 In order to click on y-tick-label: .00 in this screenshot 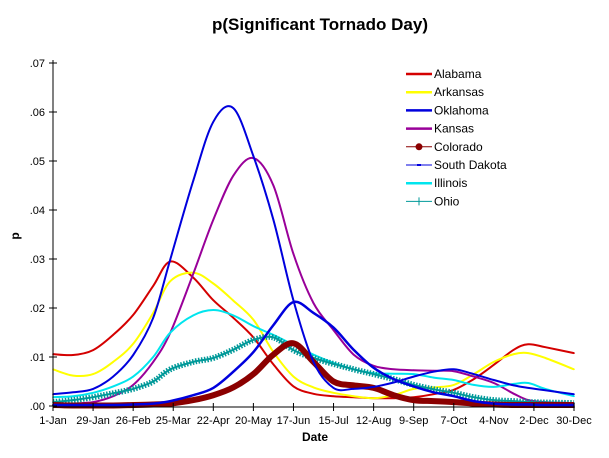, I will do `click(37, 407)`.